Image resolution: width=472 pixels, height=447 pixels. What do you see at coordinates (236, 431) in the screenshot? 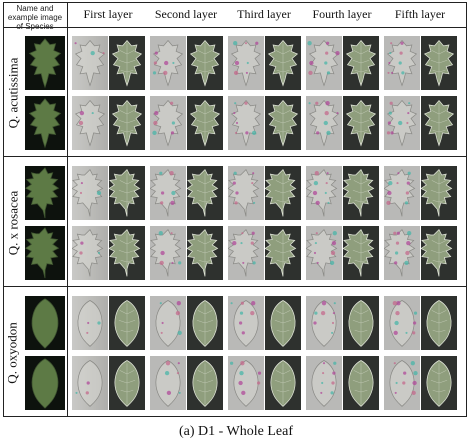
I see `figure-caption: (a) D1 - Whole Leaf` at bounding box center [236, 431].